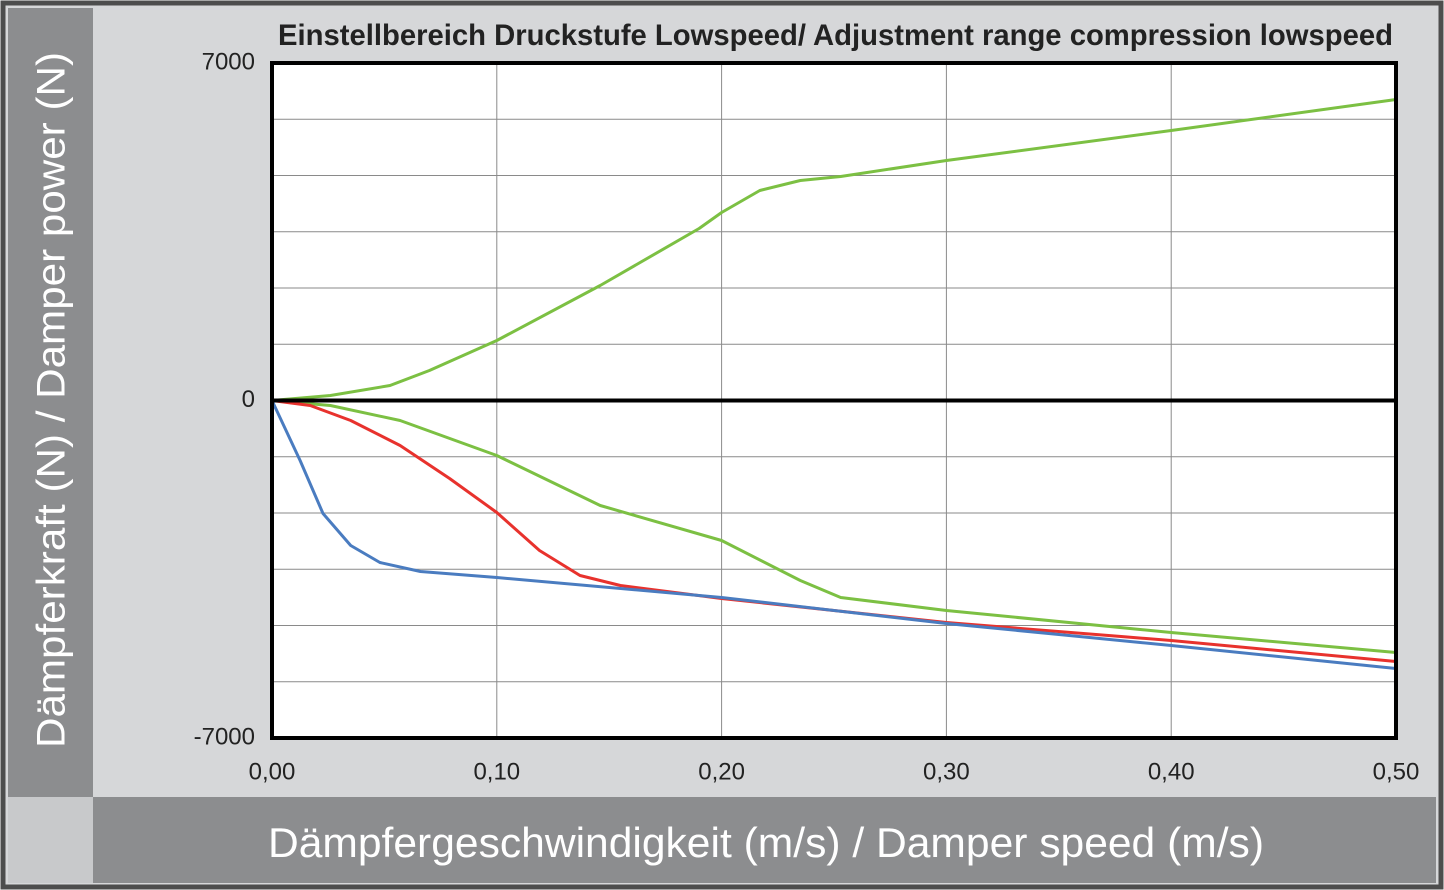 The width and height of the screenshot is (1444, 890). I want to click on x-tick-label: 0,30, so click(946, 771).